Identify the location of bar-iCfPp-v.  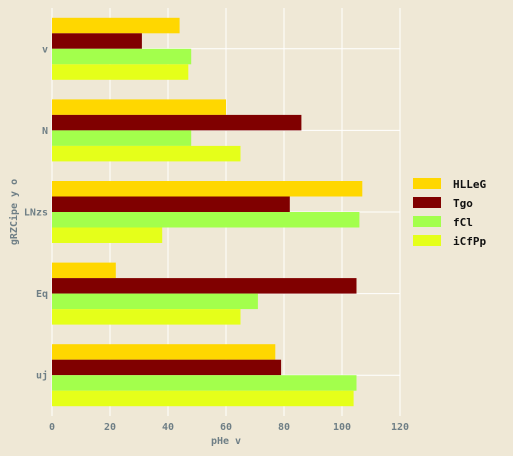
(120, 72).